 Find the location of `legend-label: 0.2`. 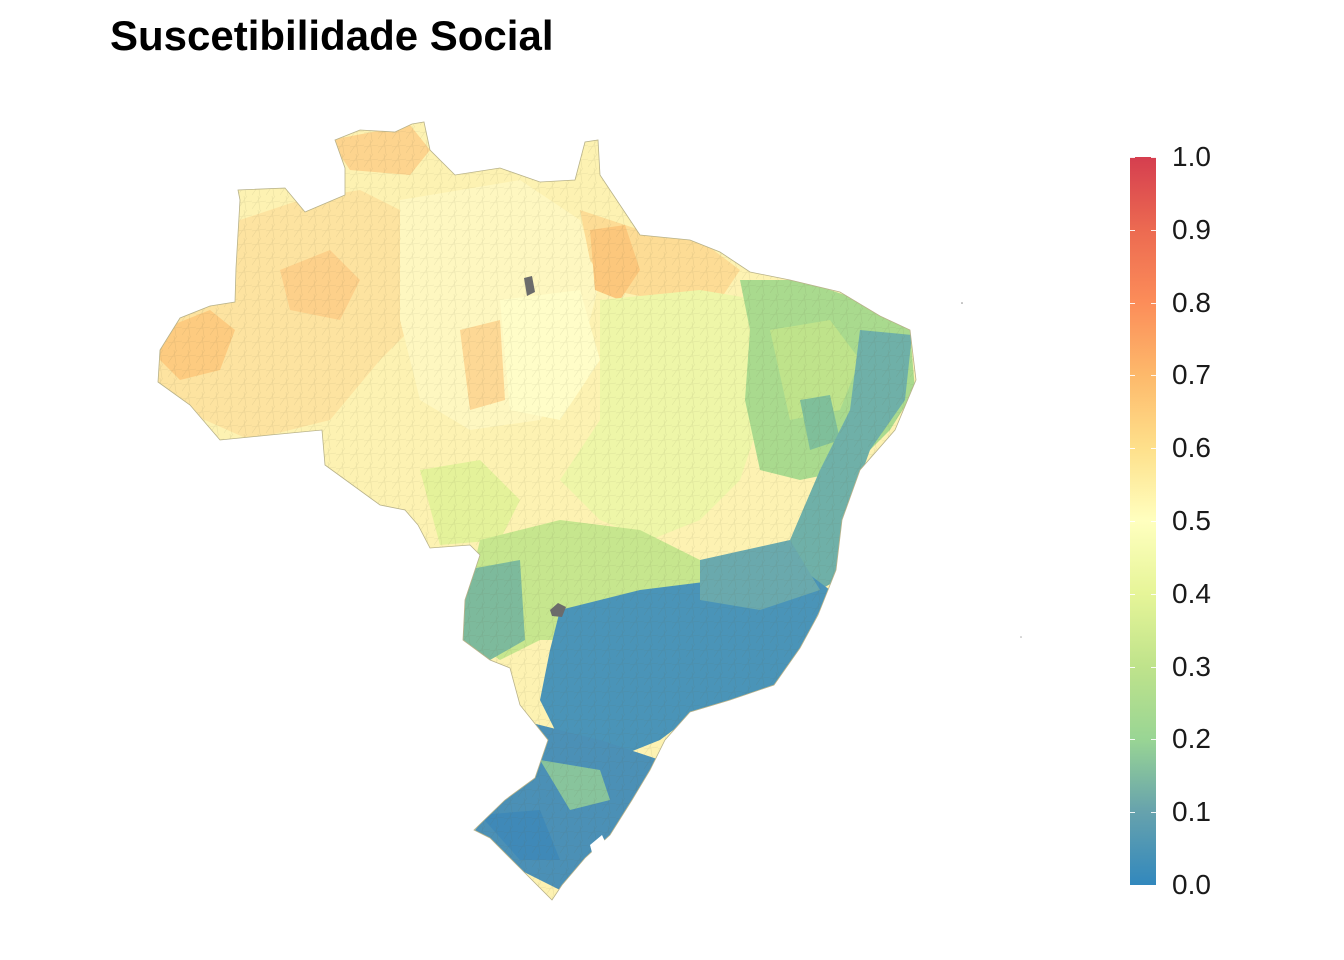

legend-label: 0.2 is located at coordinates (1191, 739).